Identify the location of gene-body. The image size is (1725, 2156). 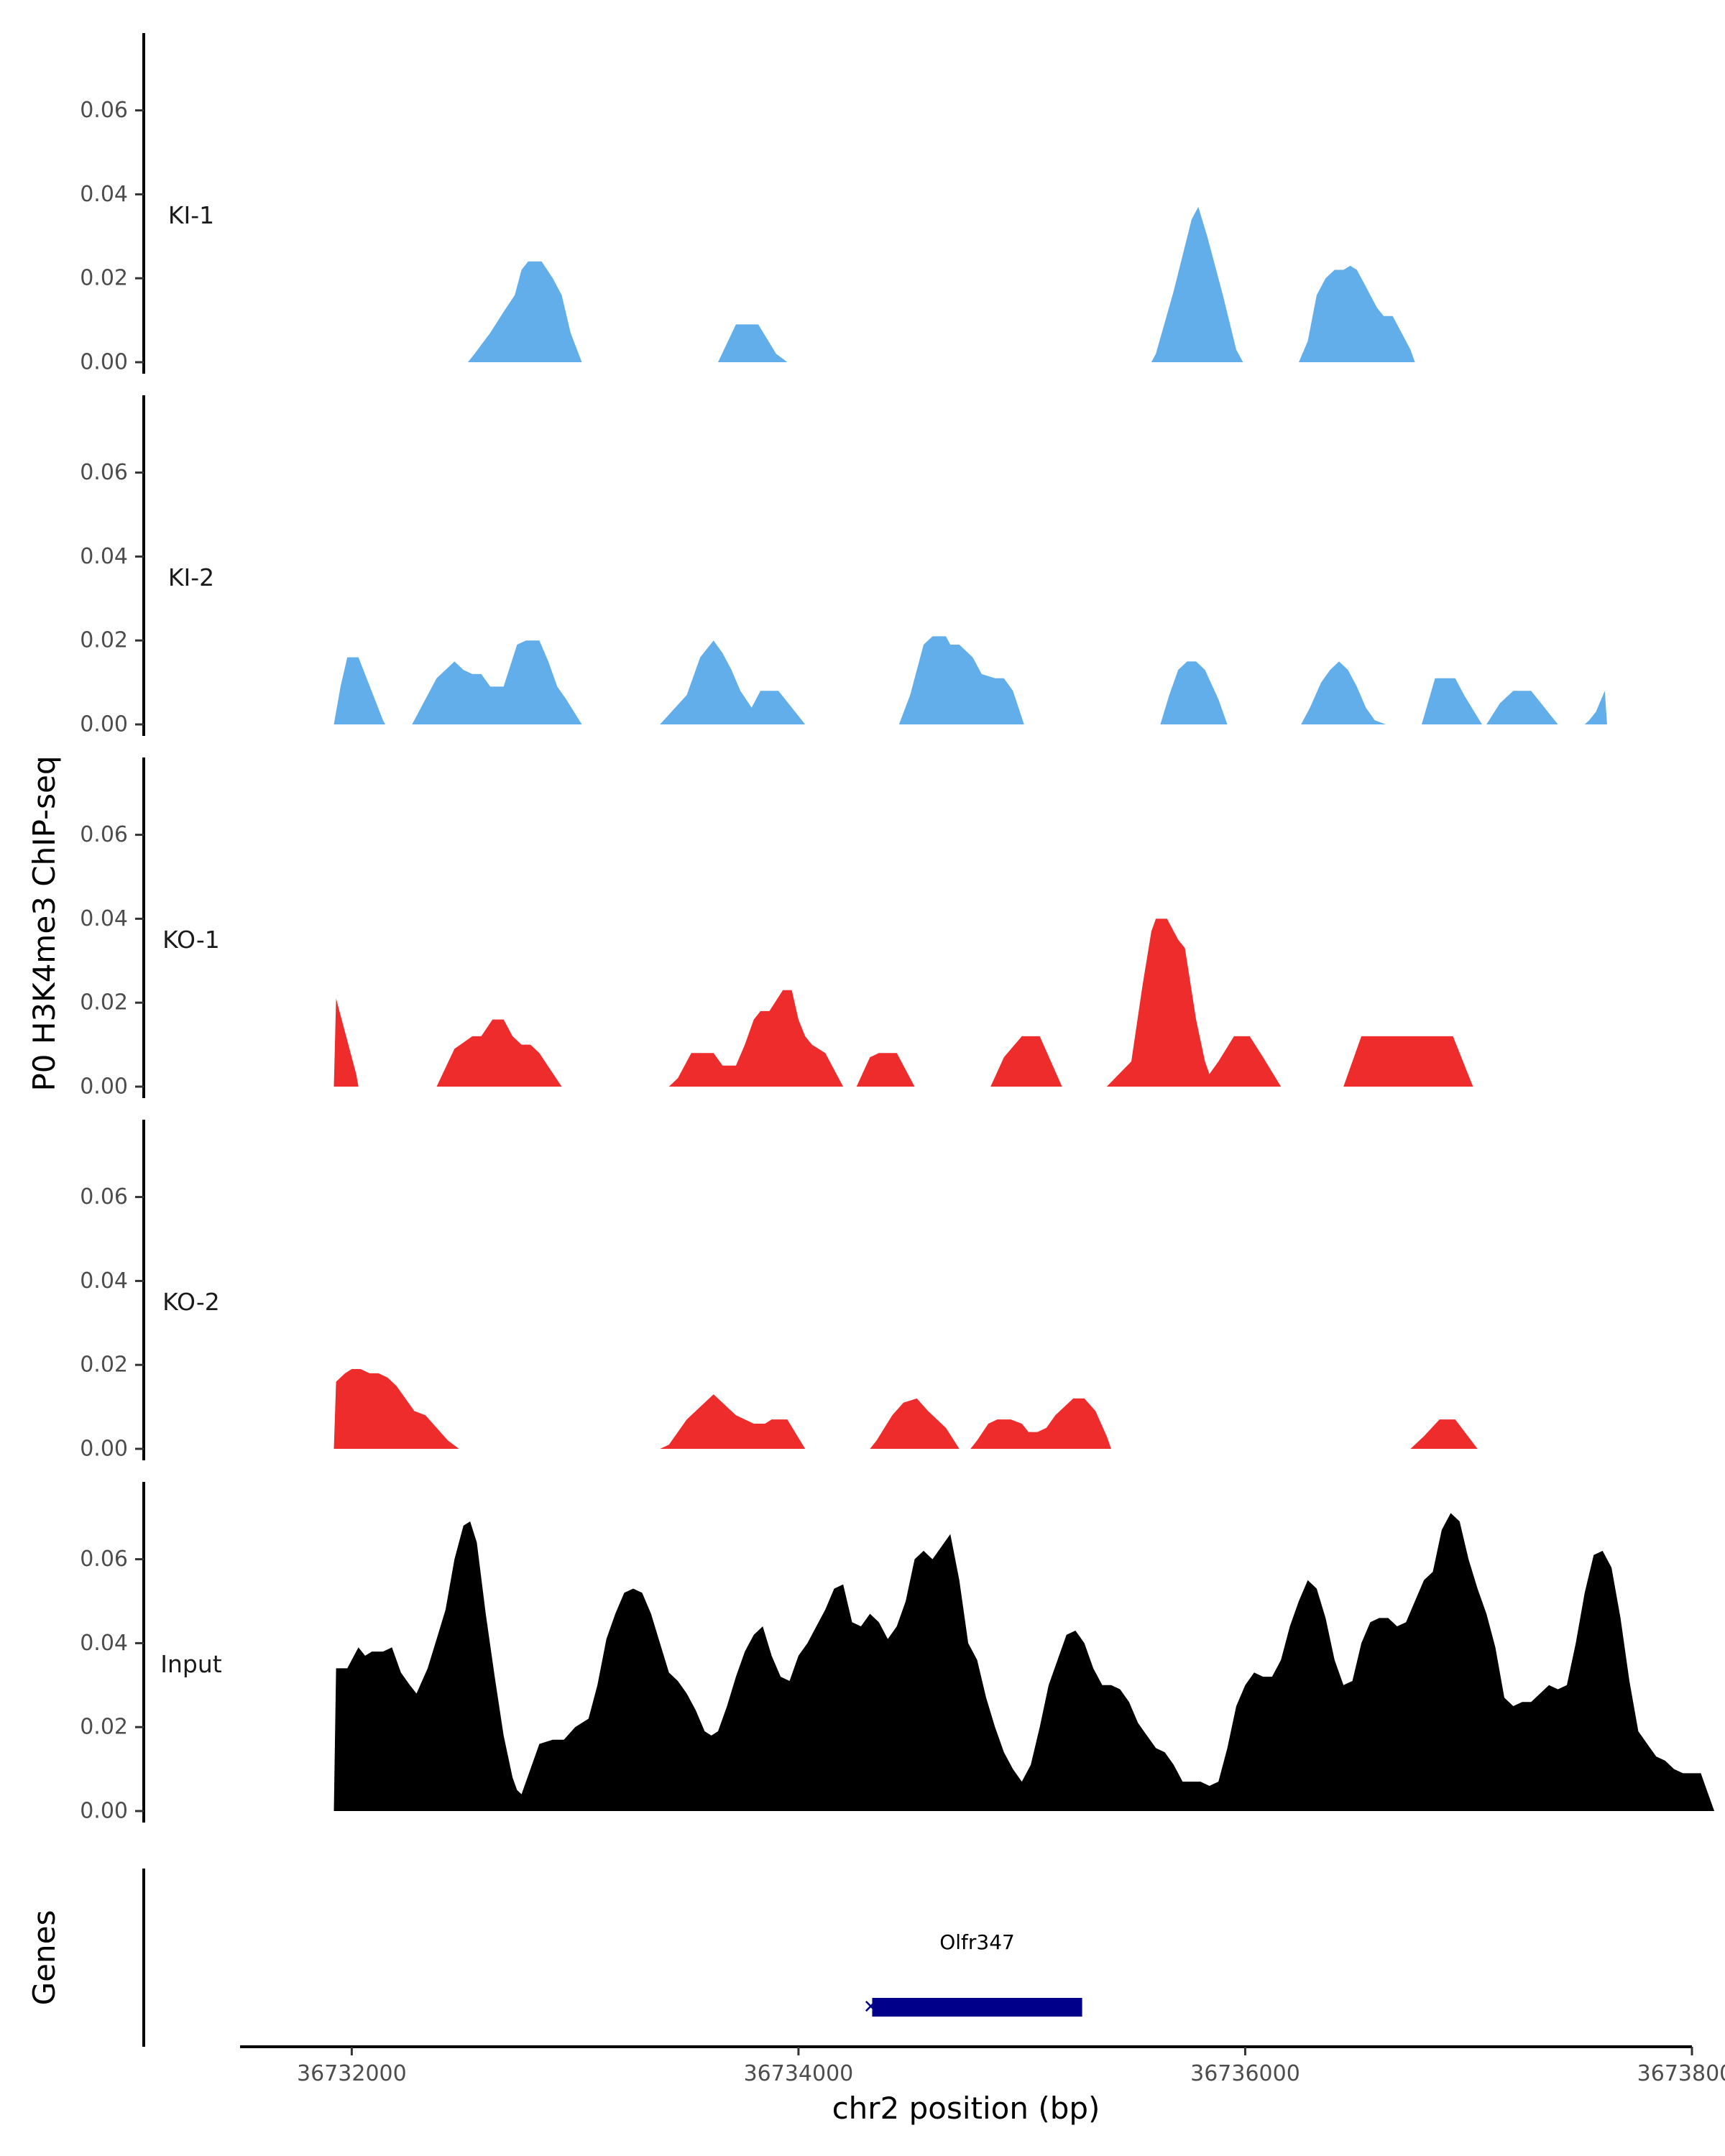
(977, 2007).